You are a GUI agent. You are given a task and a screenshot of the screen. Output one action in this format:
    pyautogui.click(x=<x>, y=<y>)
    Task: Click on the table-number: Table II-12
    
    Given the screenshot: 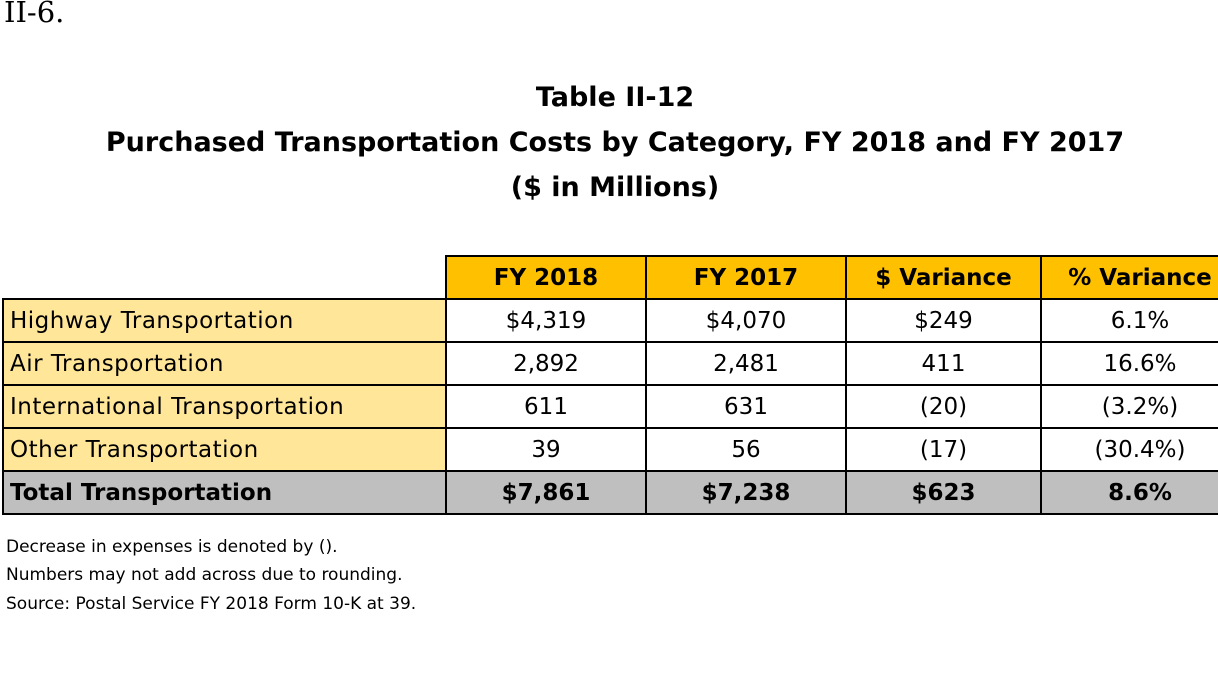 What is the action you would take?
    pyautogui.click(x=615, y=97)
    